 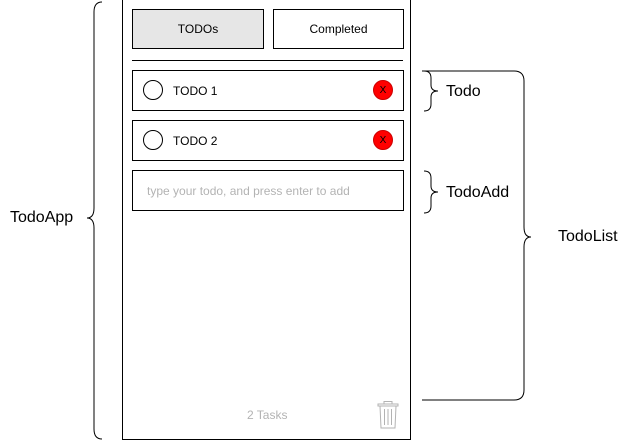 What do you see at coordinates (268, 190) in the screenshot?
I see `todo-add-input` at bounding box center [268, 190].